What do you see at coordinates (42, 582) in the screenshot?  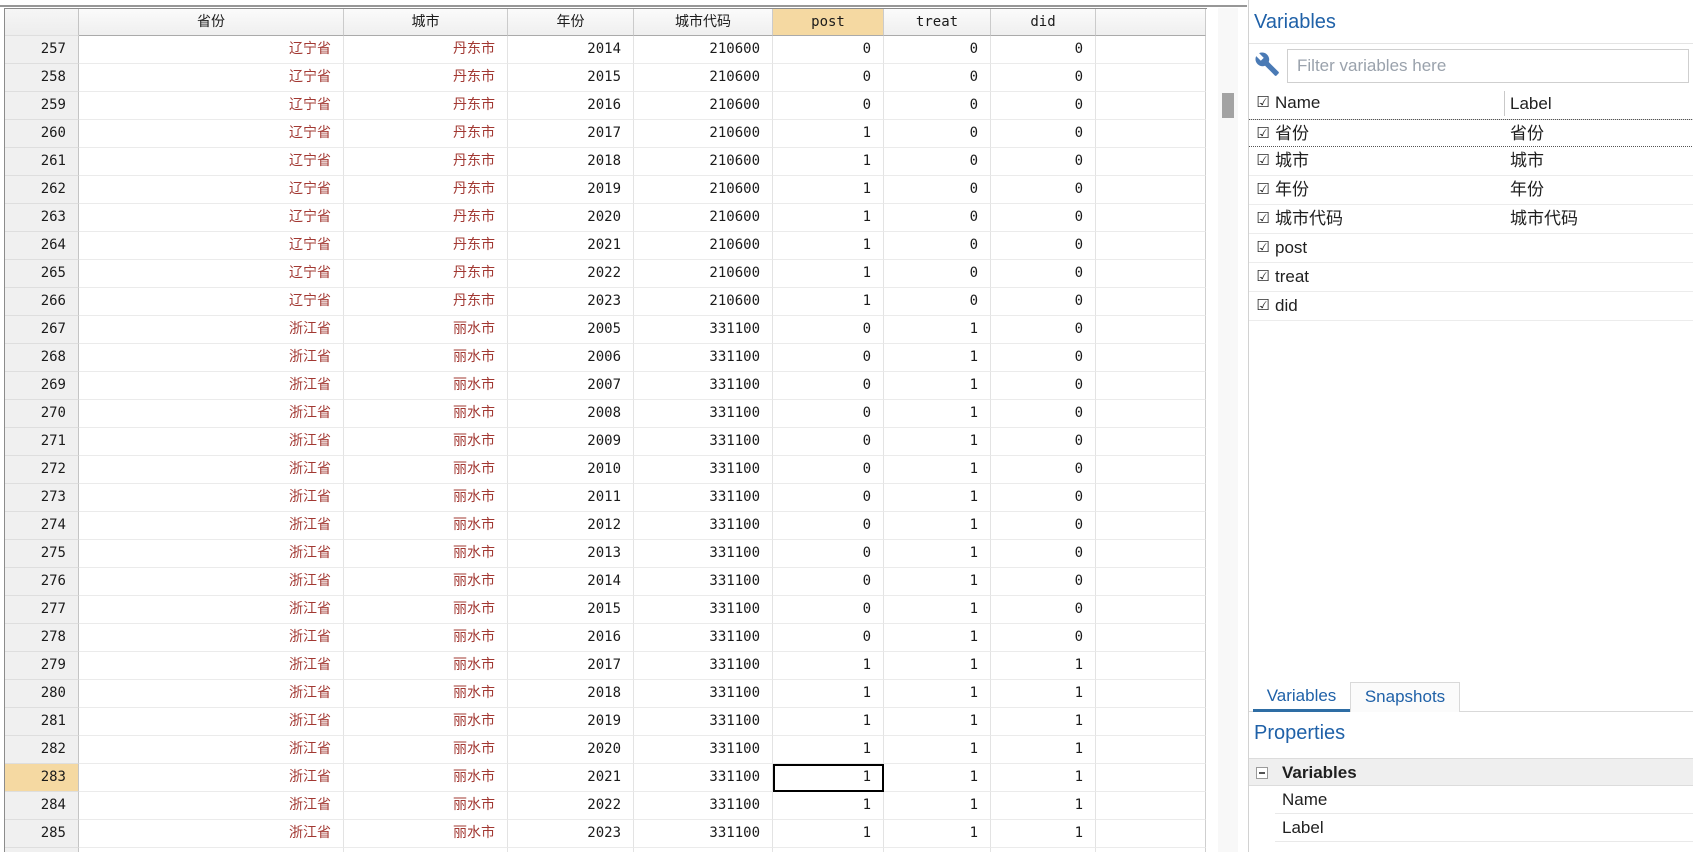 I see `row-number-cell: 276` at bounding box center [42, 582].